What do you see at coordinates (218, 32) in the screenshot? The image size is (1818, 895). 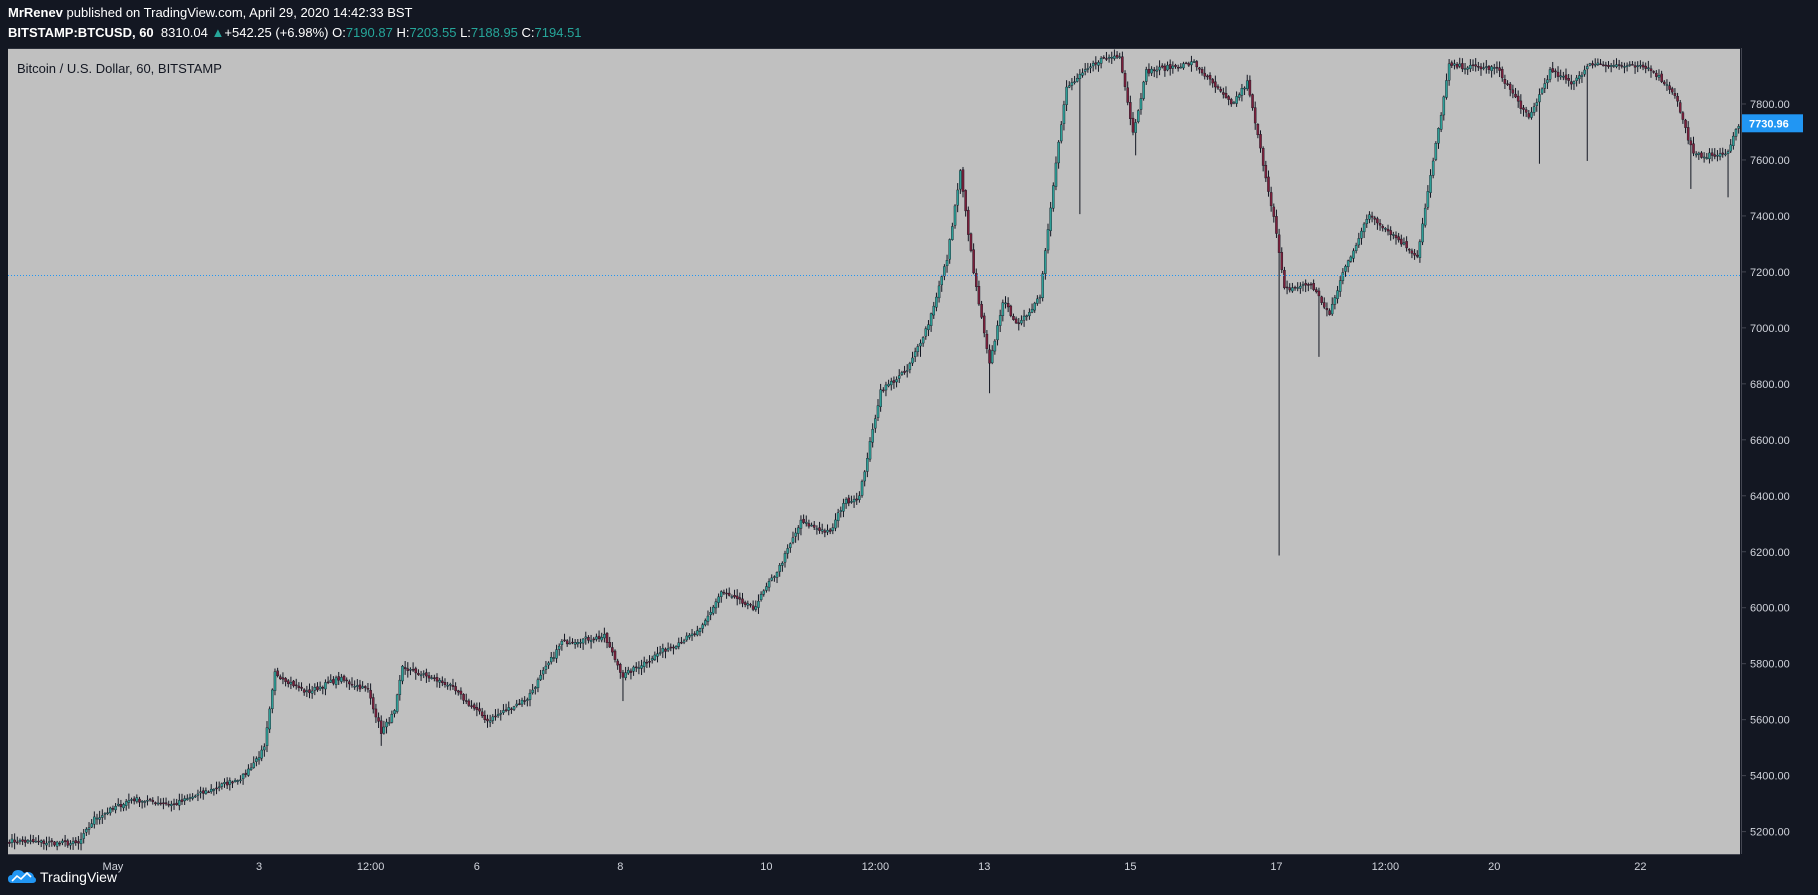 I see `change-arrow-icon: ▲` at bounding box center [218, 32].